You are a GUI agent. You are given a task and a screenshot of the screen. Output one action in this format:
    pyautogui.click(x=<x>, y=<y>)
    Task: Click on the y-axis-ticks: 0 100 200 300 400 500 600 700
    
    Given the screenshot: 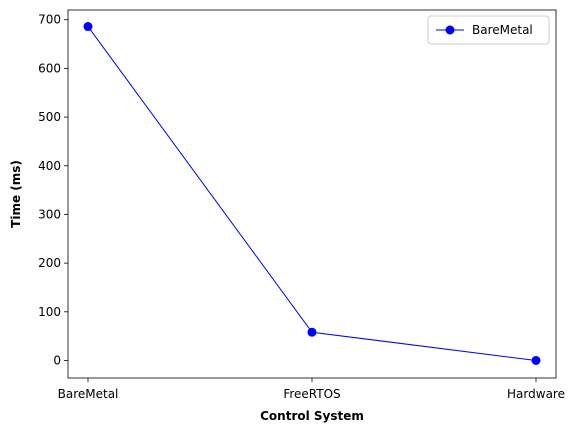 What is the action you would take?
    pyautogui.click(x=53, y=190)
    